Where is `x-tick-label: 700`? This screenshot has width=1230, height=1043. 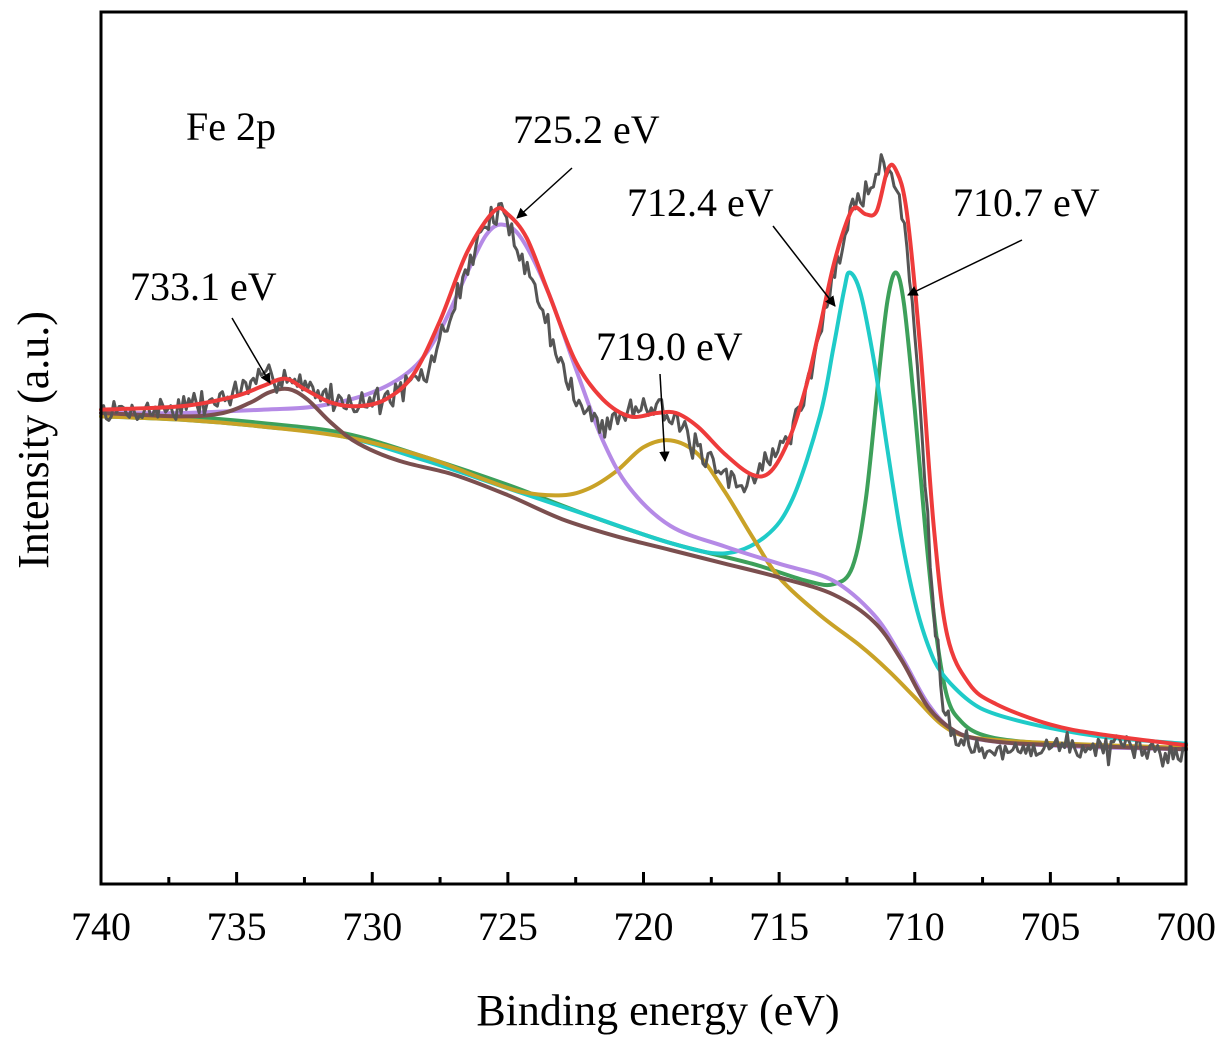
x-tick-label: 700 is located at coordinates (1186, 926).